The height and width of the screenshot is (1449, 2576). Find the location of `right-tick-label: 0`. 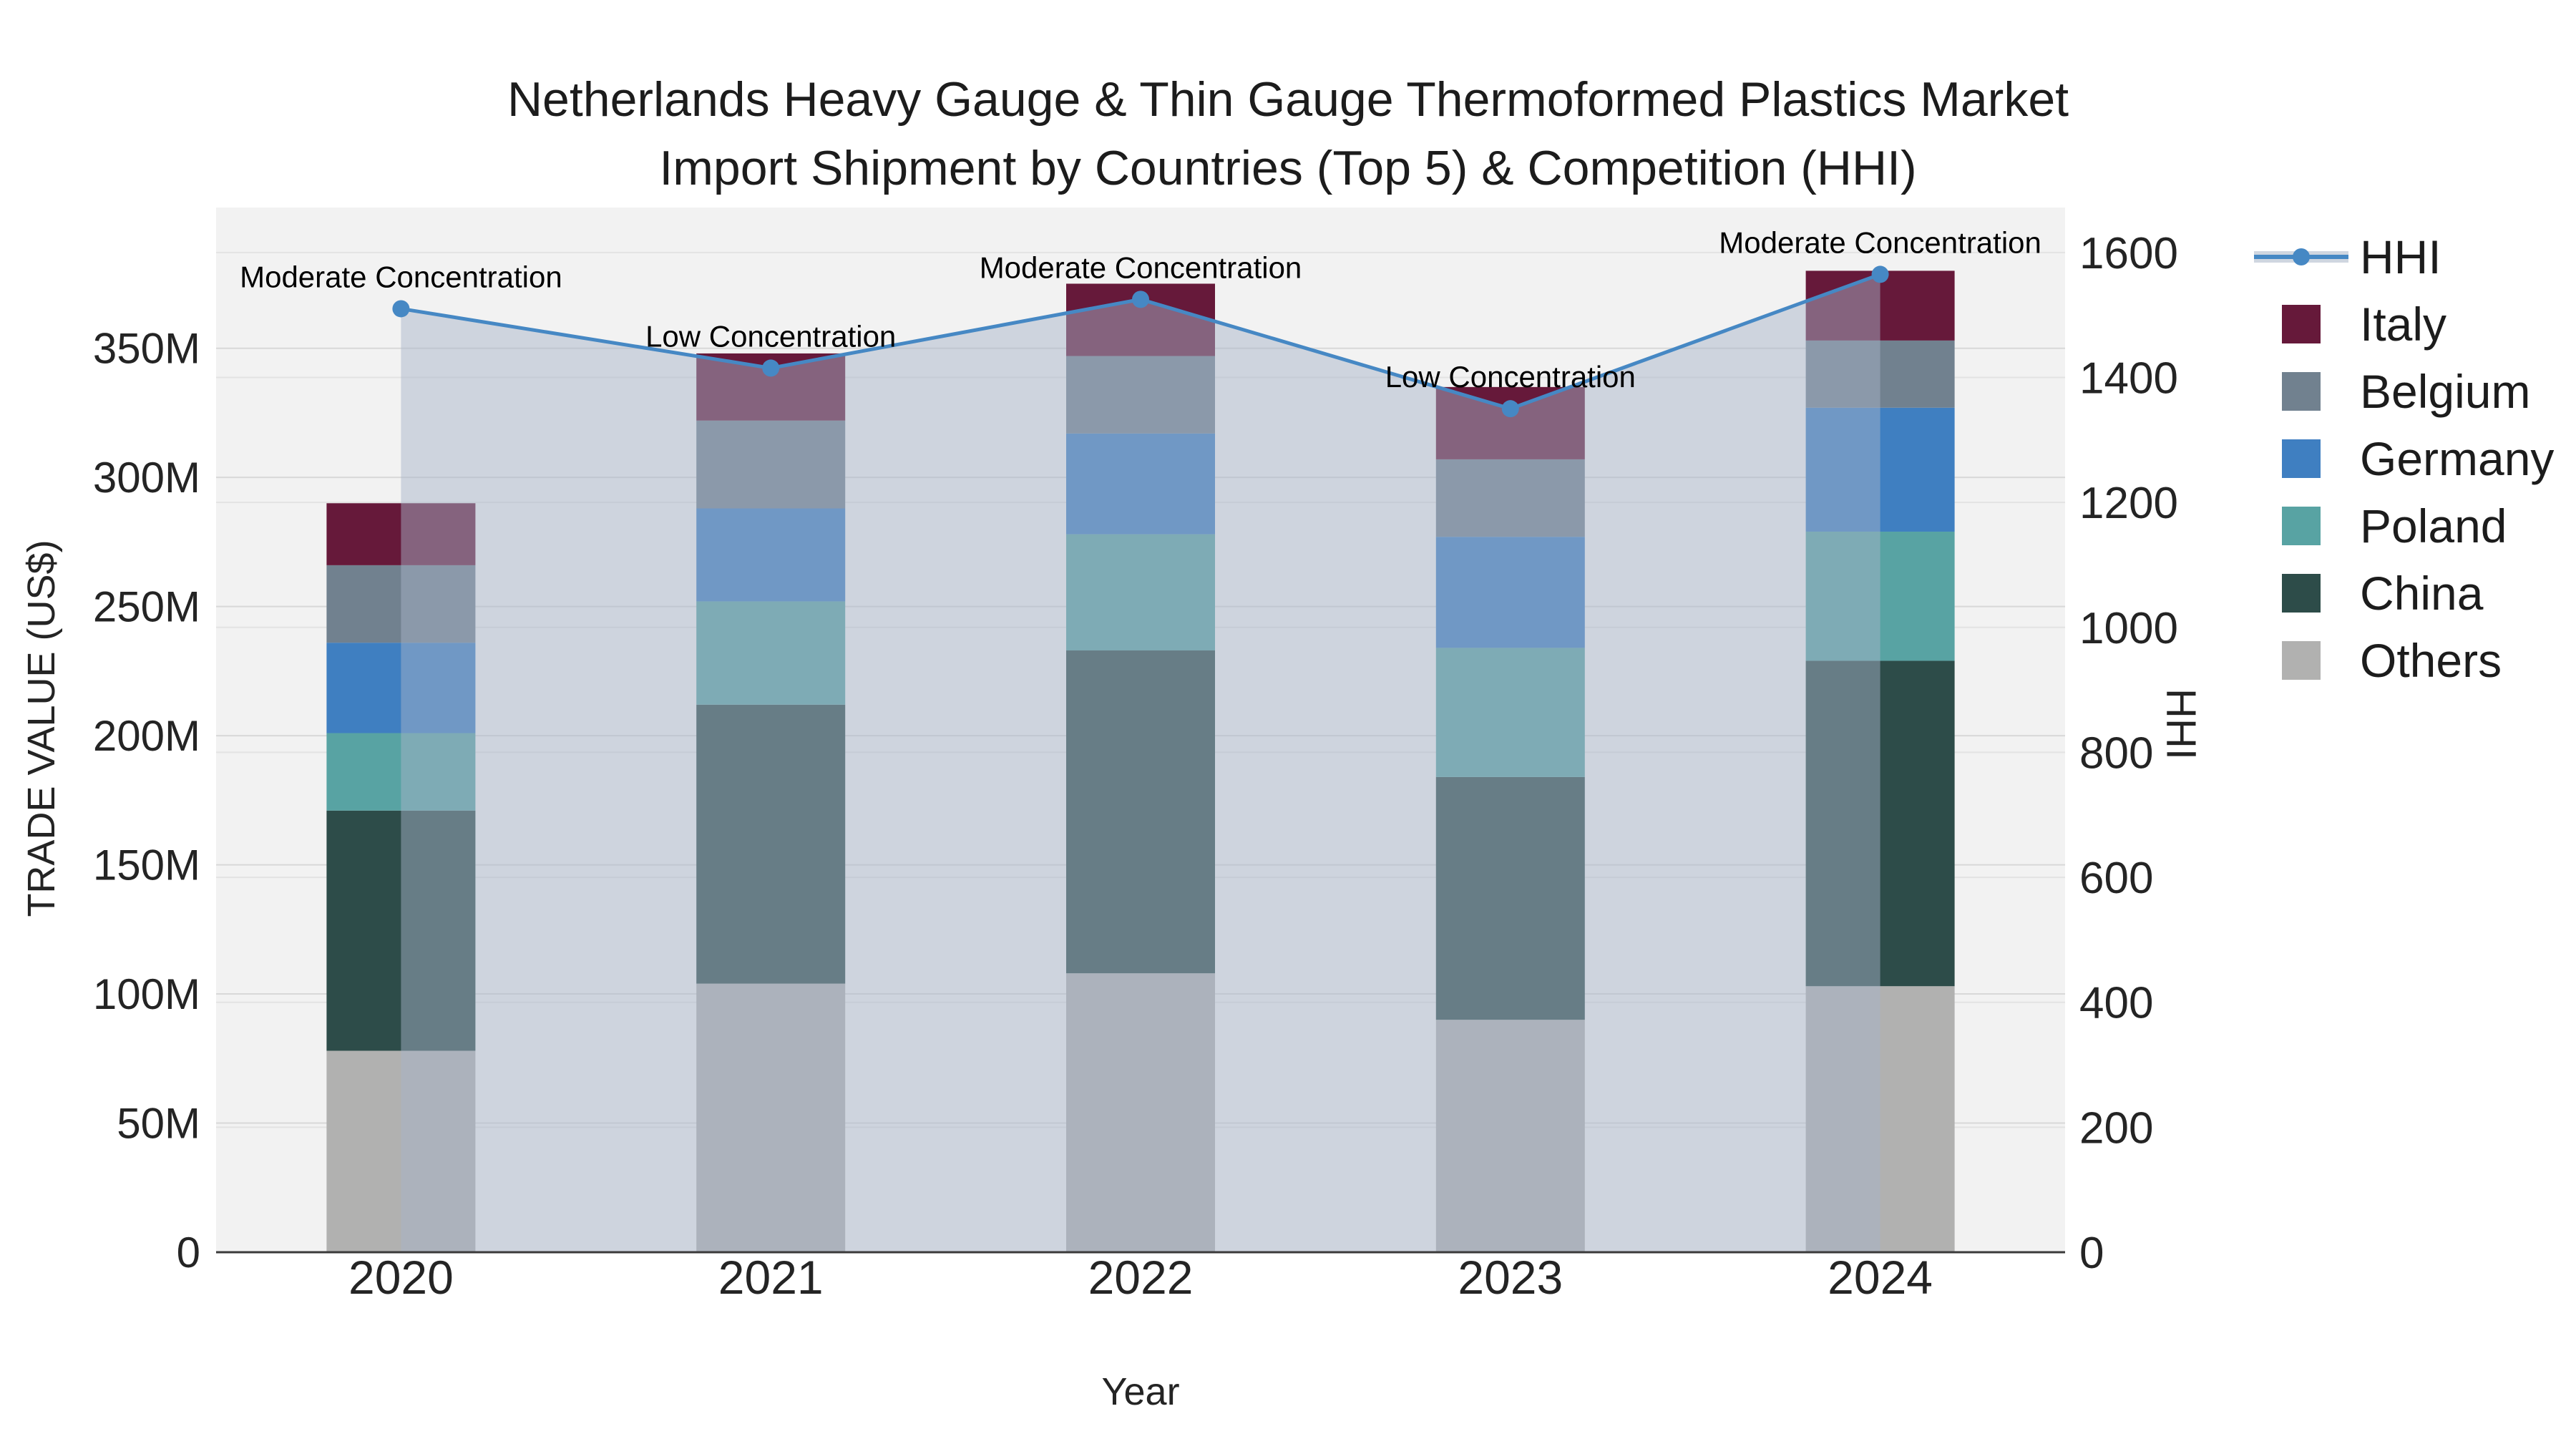

right-tick-label: 0 is located at coordinates (2091, 1253).